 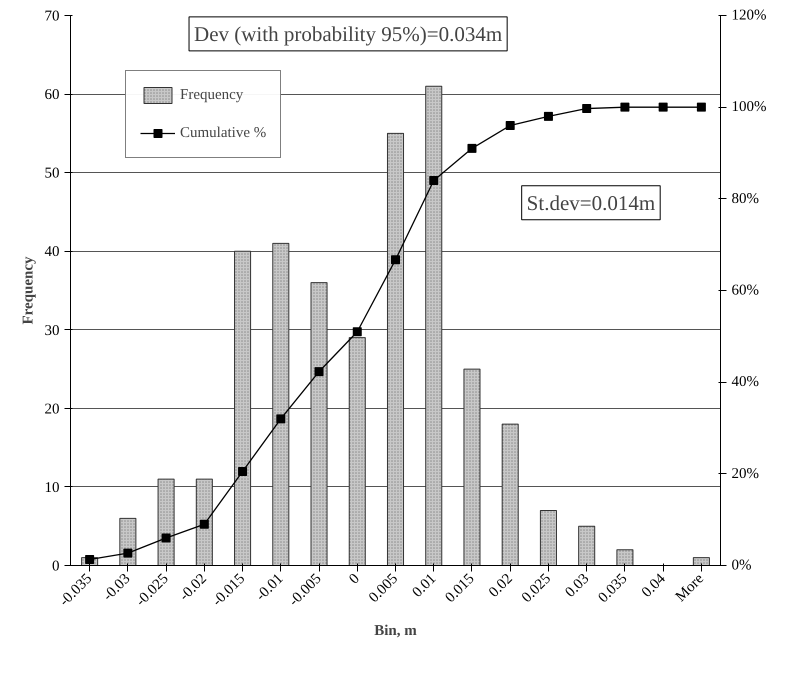 What do you see at coordinates (745, 382) in the screenshot?
I see `y2-tick-label: 40%` at bounding box center [745, 382].